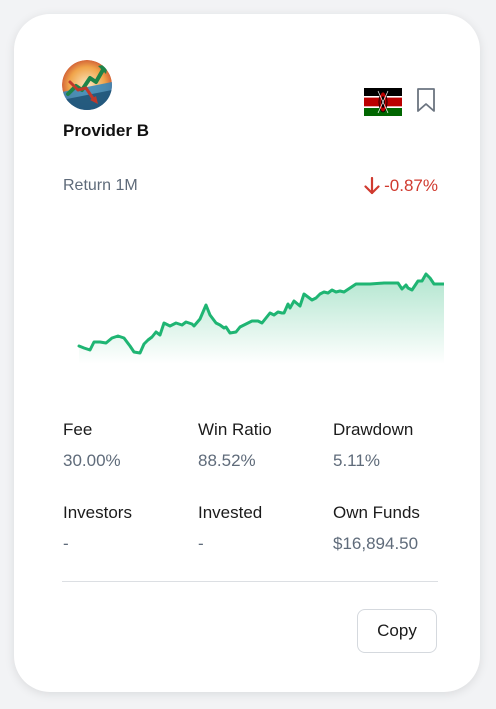 The image size is (496, 709). I want to click on provider-avatar, so click(87, 85).